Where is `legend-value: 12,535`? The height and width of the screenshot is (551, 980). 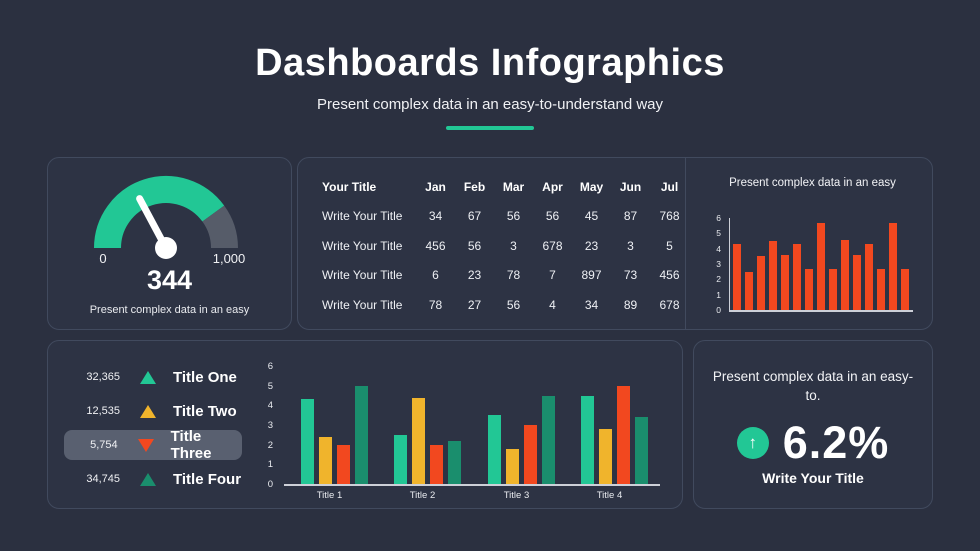
legend-value: 12,535 is located at coordinates (103, 411).